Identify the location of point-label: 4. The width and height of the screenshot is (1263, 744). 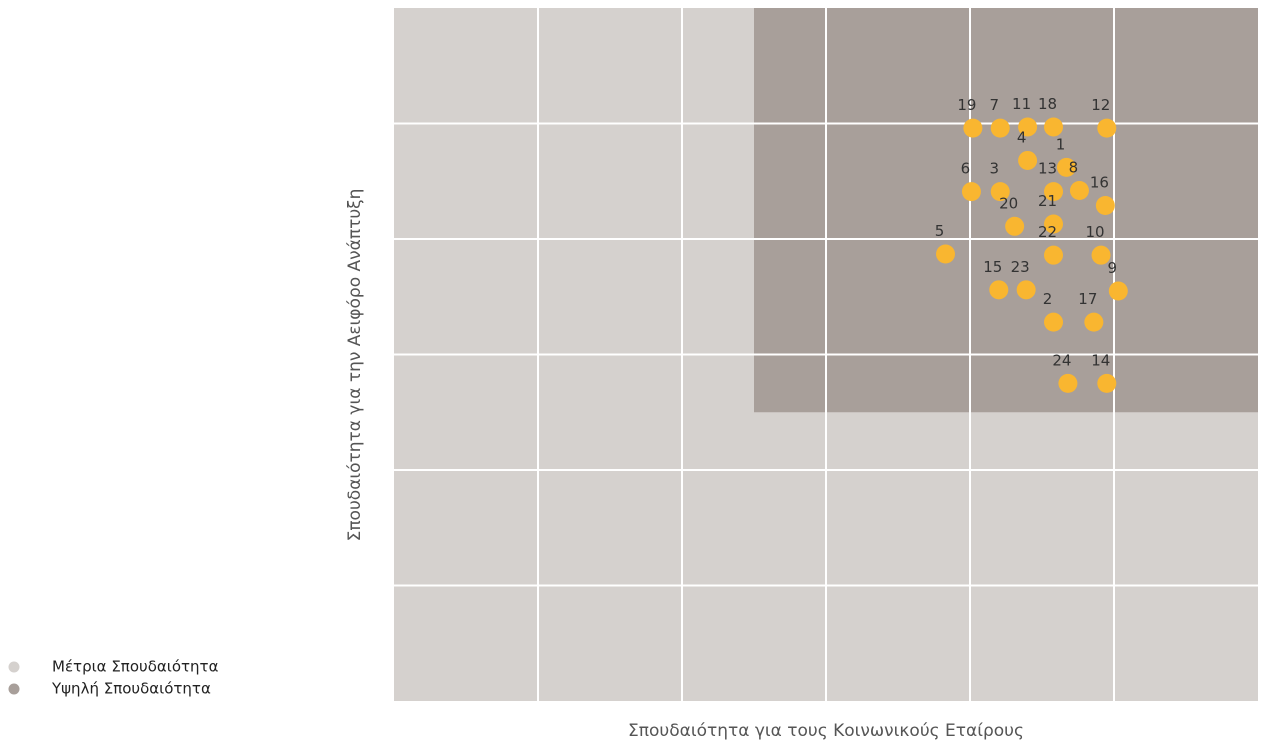
(1022, 137).